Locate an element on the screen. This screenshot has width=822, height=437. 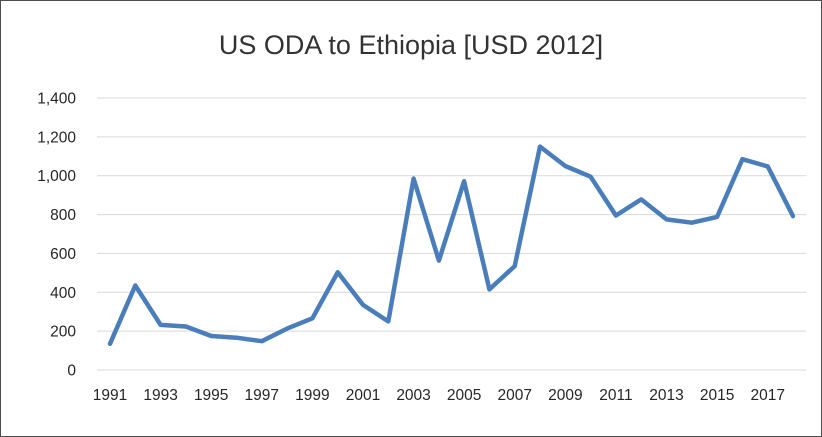
x-tick-label: 2013 is located at coordinates (666, 395).